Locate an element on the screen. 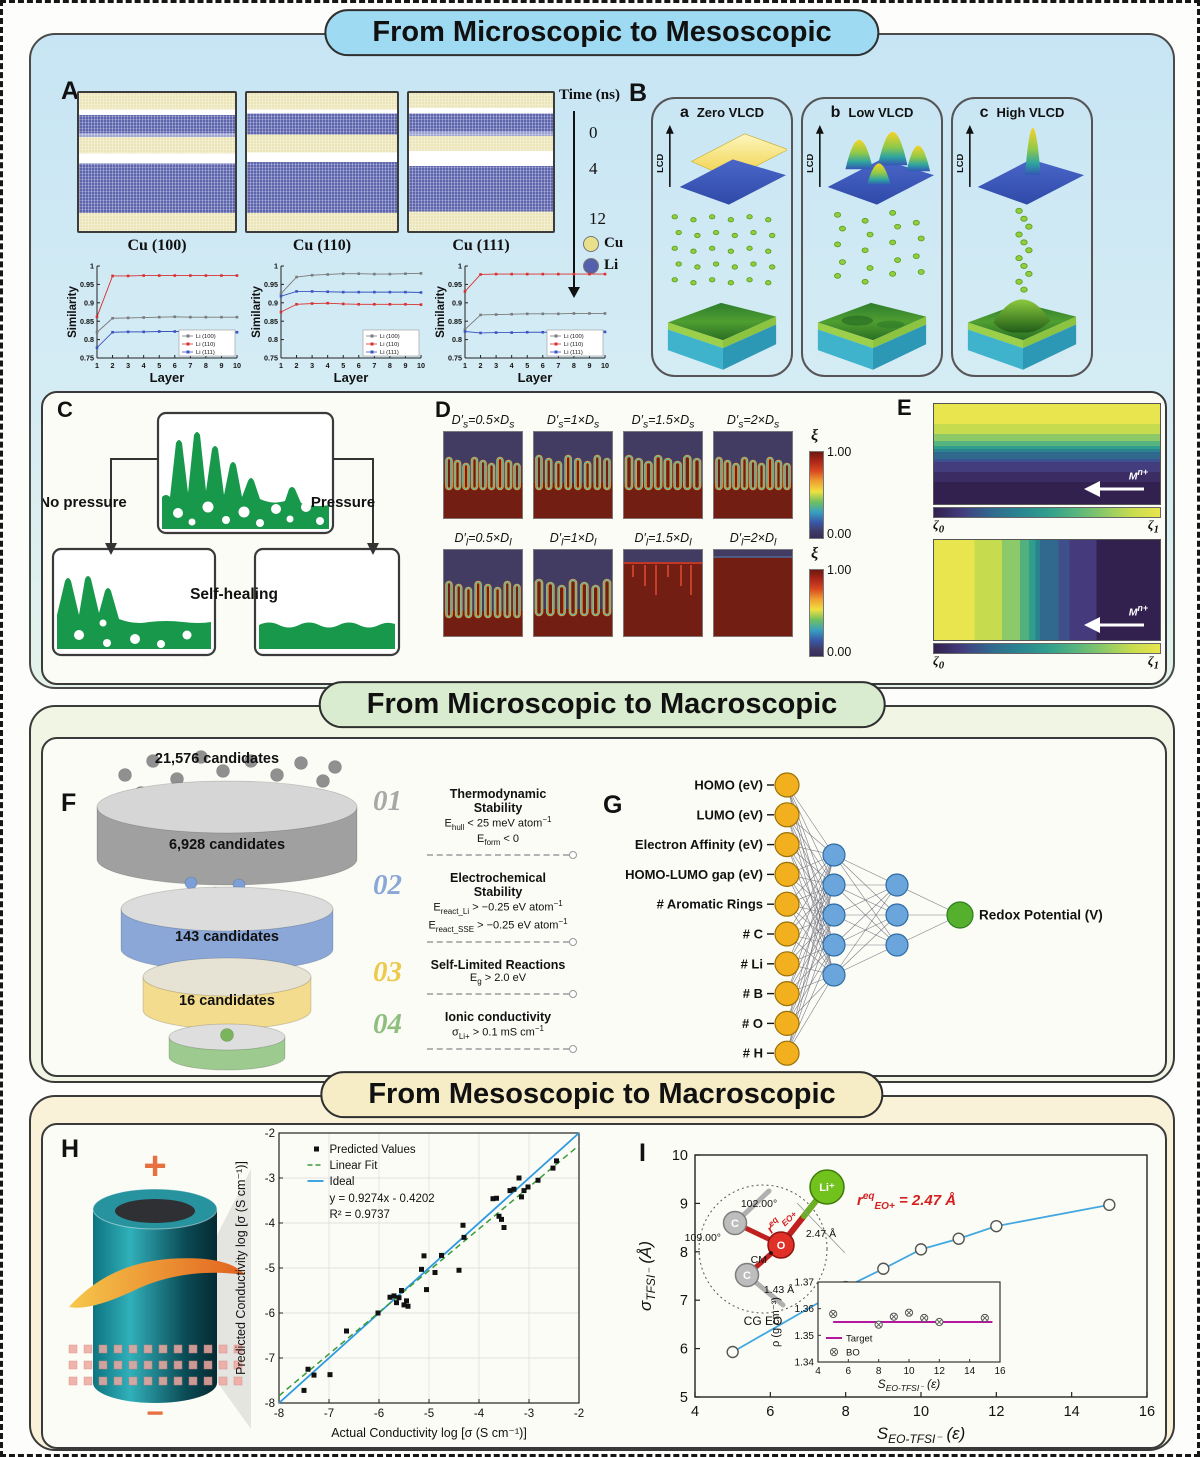  zeta-colorbar is located at coordinates (1047, 648).